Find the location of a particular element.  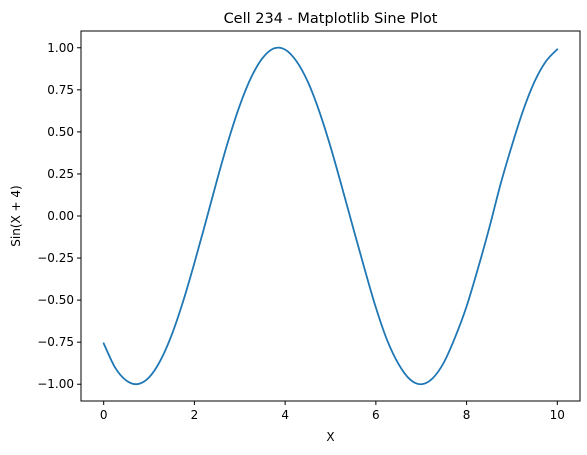

y-axis-label: Sin(X + 4) is located at coordinates (16, 215).